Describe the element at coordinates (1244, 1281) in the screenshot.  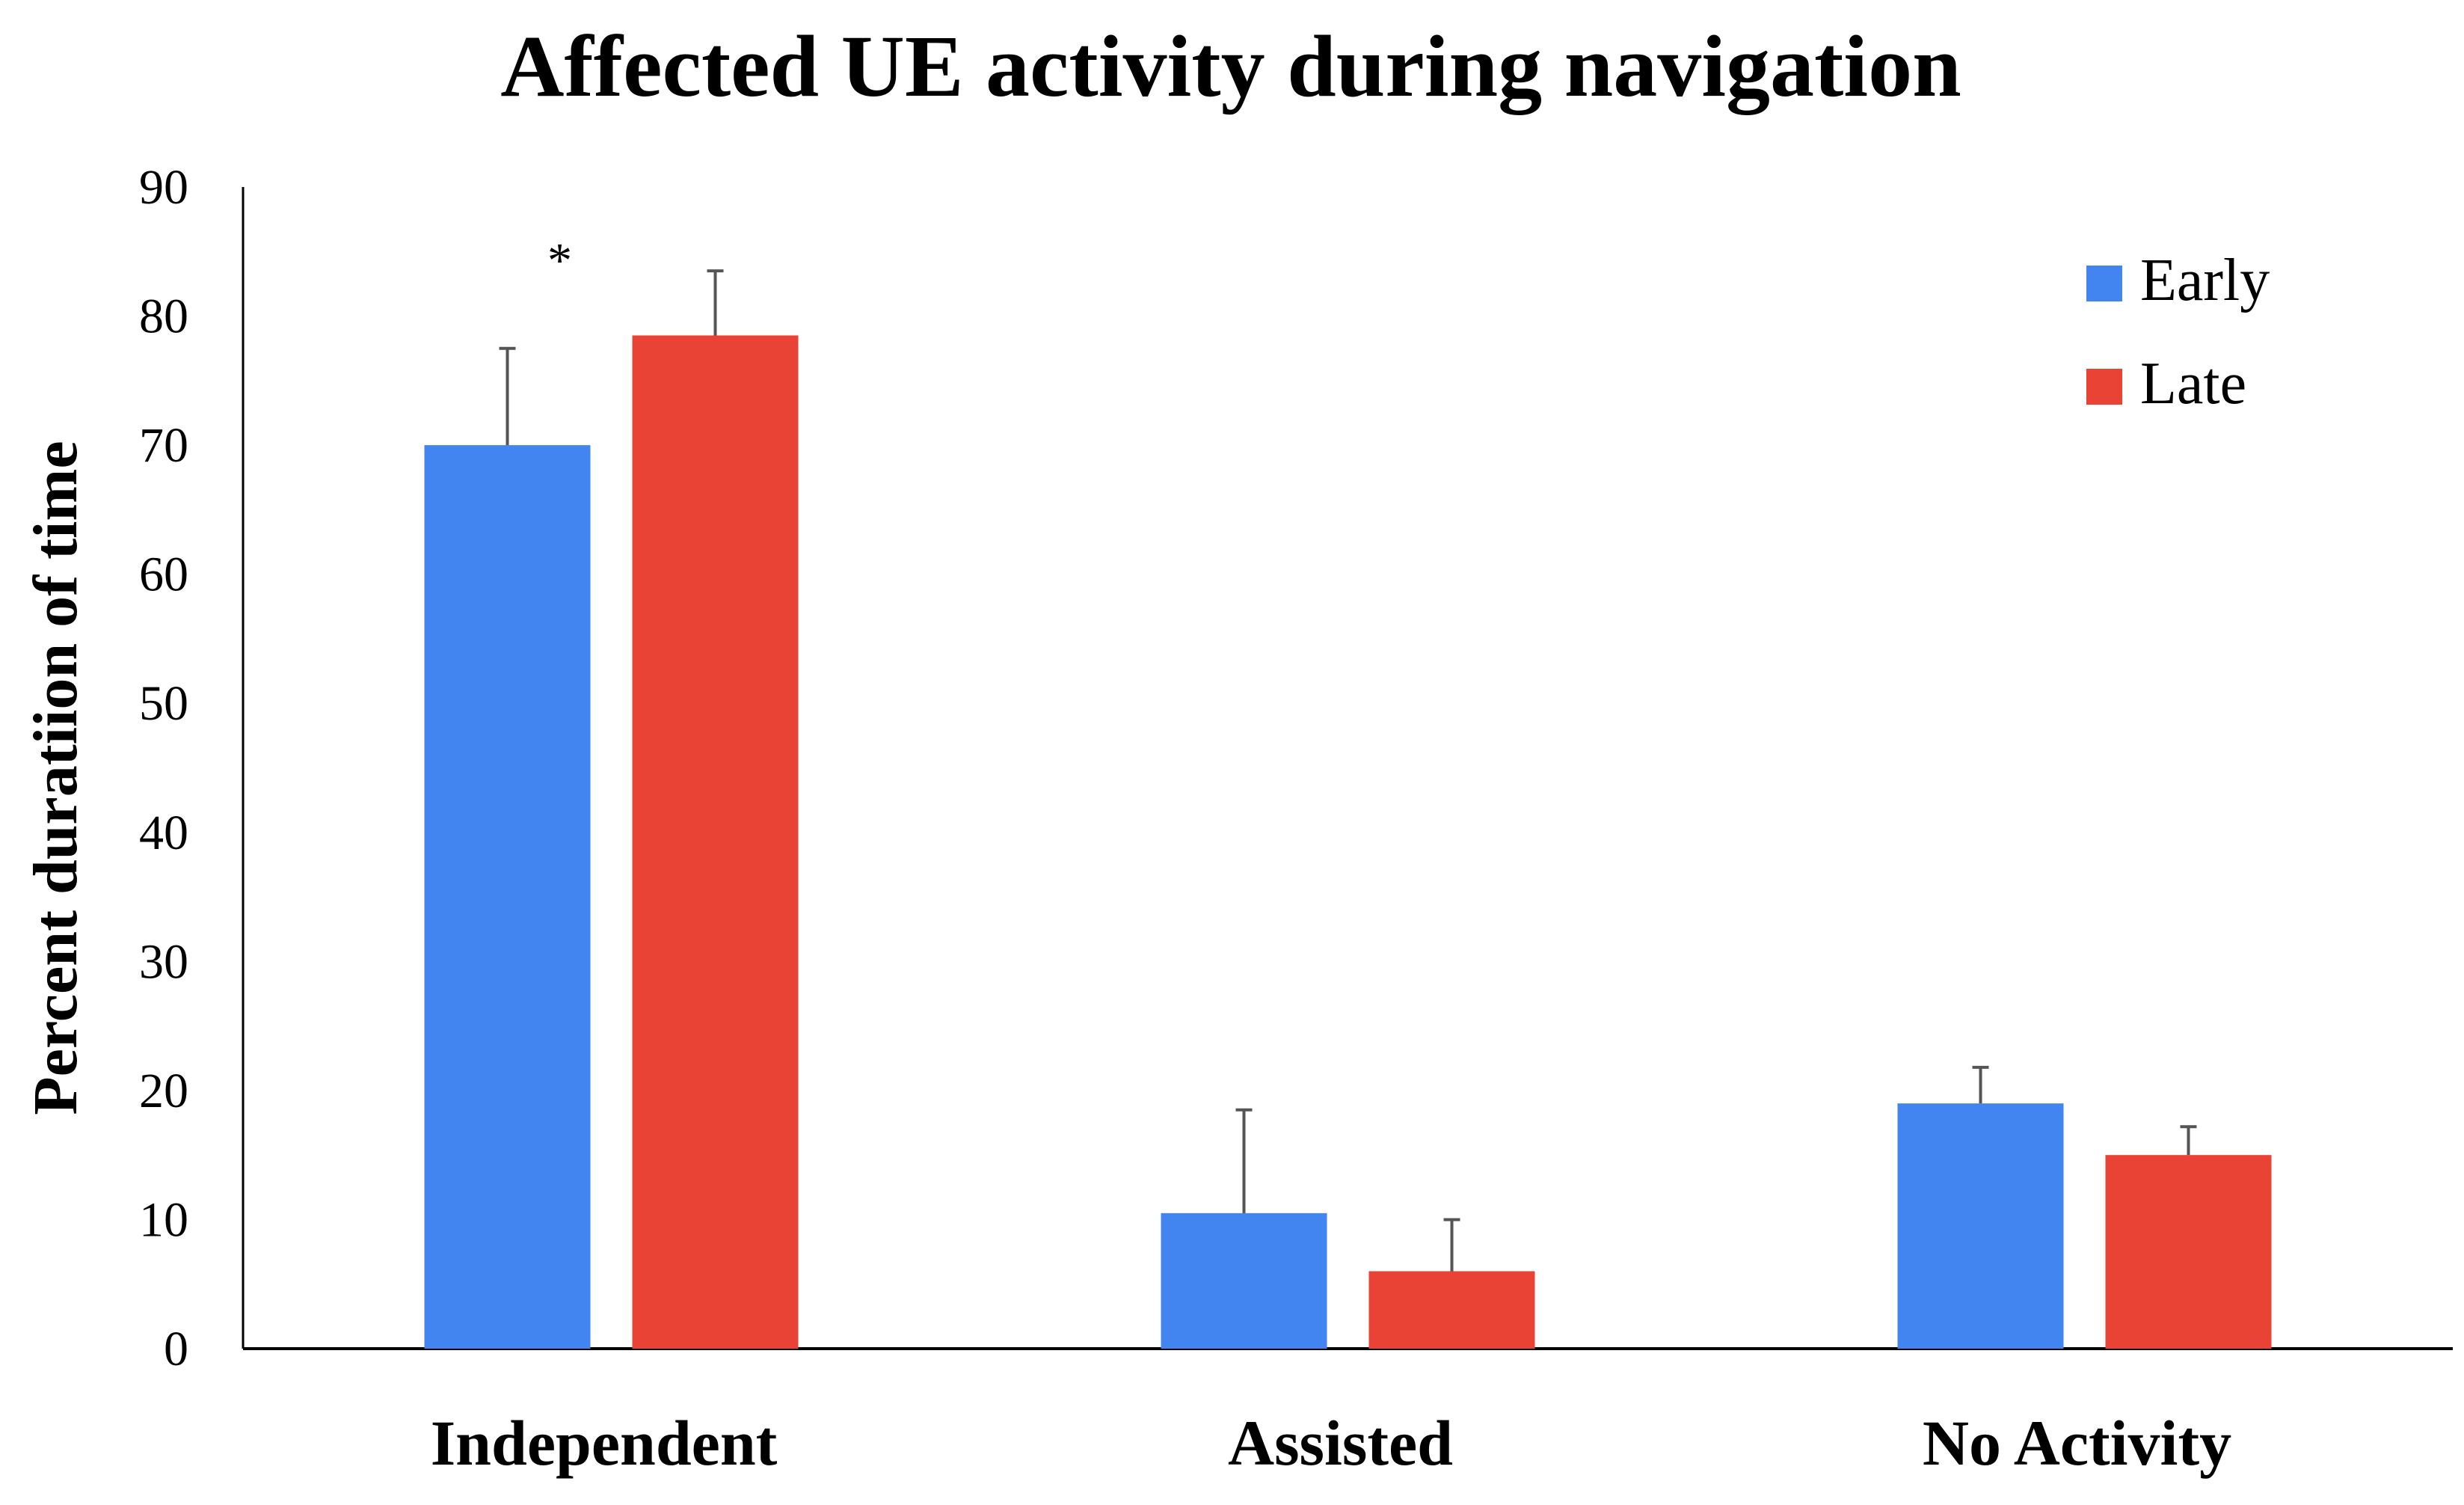
I see `bar-early-assisted` at that location.